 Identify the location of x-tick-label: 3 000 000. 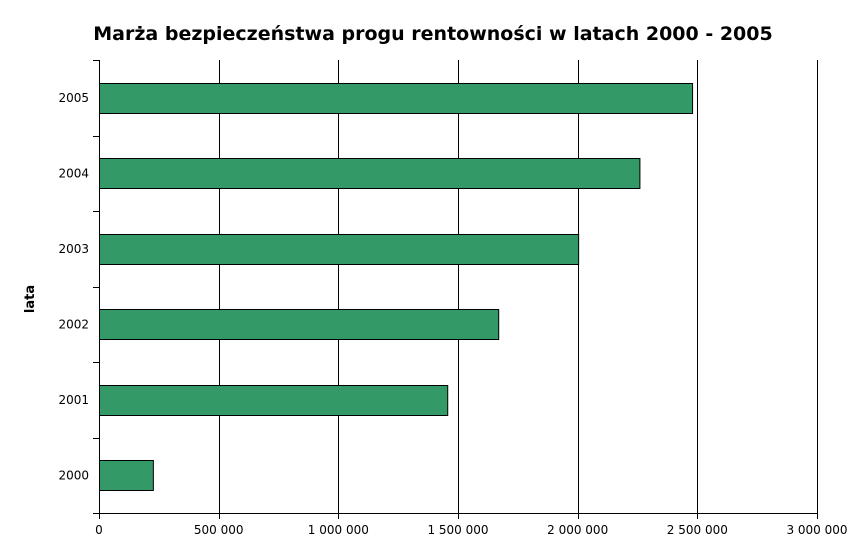
(816, 530).